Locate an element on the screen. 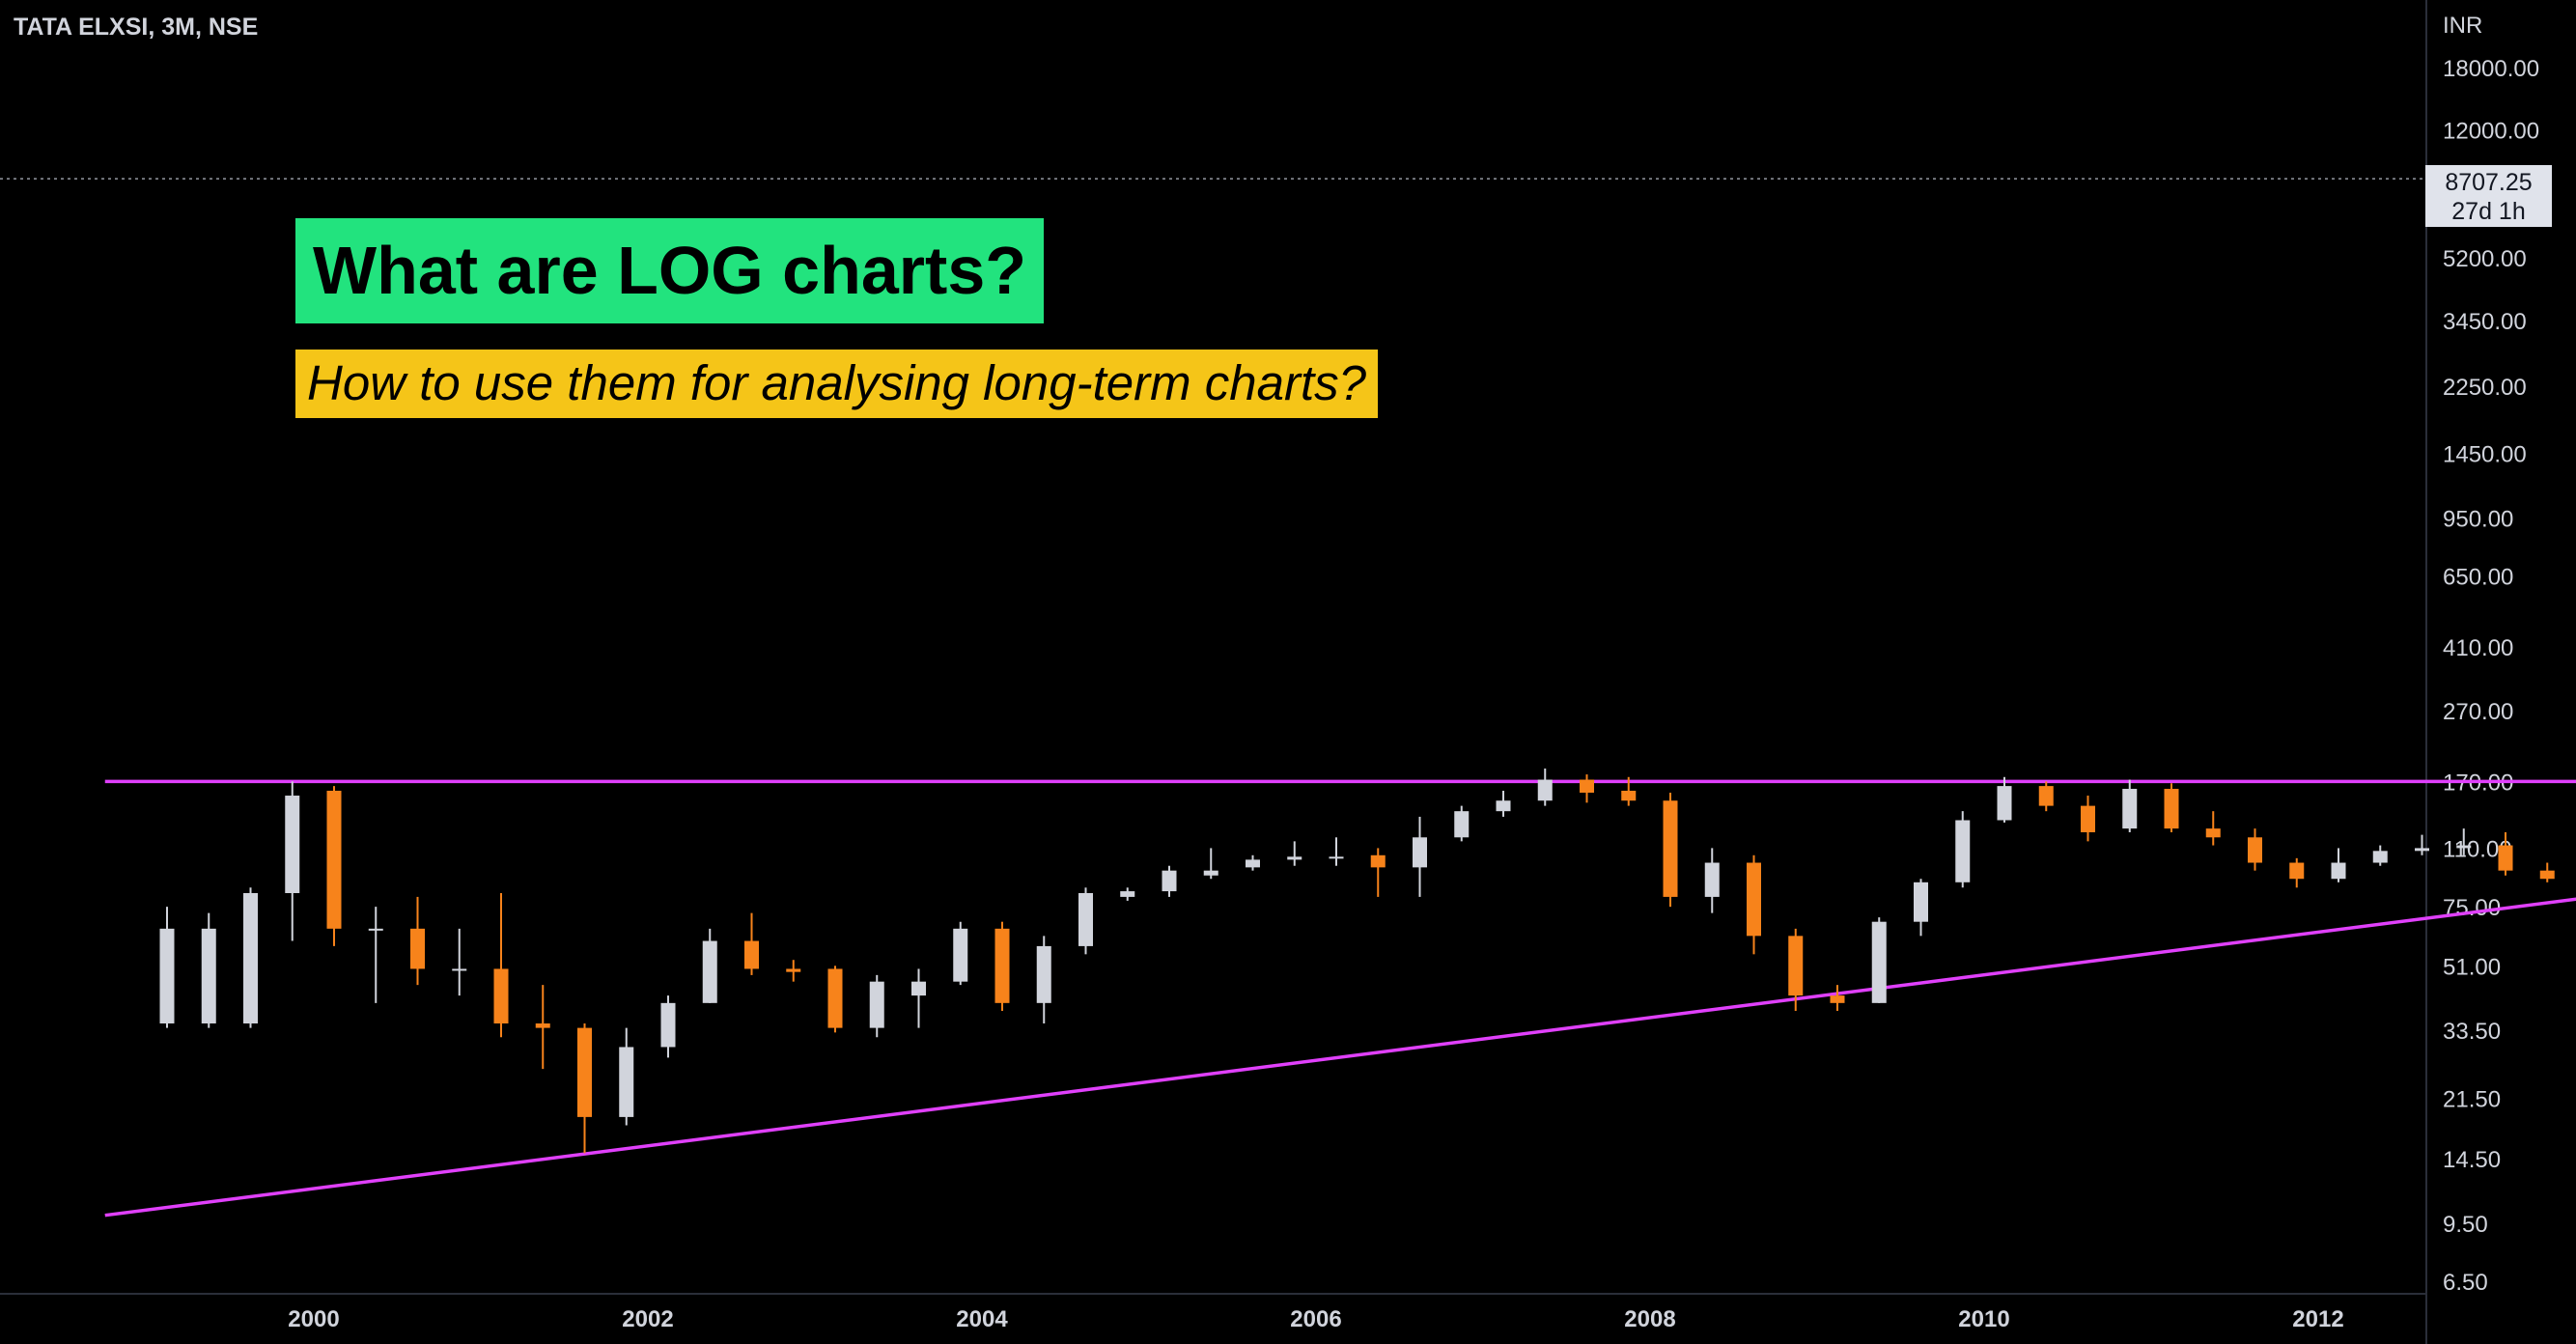  symbol-title: TATA ELXSI, 3M, NSE is located at coordinates (136, 28).